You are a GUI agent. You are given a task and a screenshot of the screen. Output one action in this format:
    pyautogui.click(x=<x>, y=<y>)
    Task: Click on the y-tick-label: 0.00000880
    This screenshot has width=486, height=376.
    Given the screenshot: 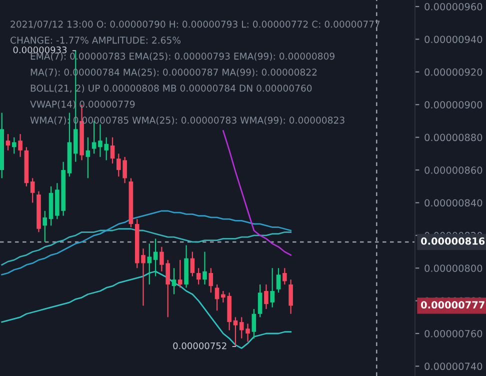 What is the action you would take?
    pyautogui.click(x=453, y=138)
    